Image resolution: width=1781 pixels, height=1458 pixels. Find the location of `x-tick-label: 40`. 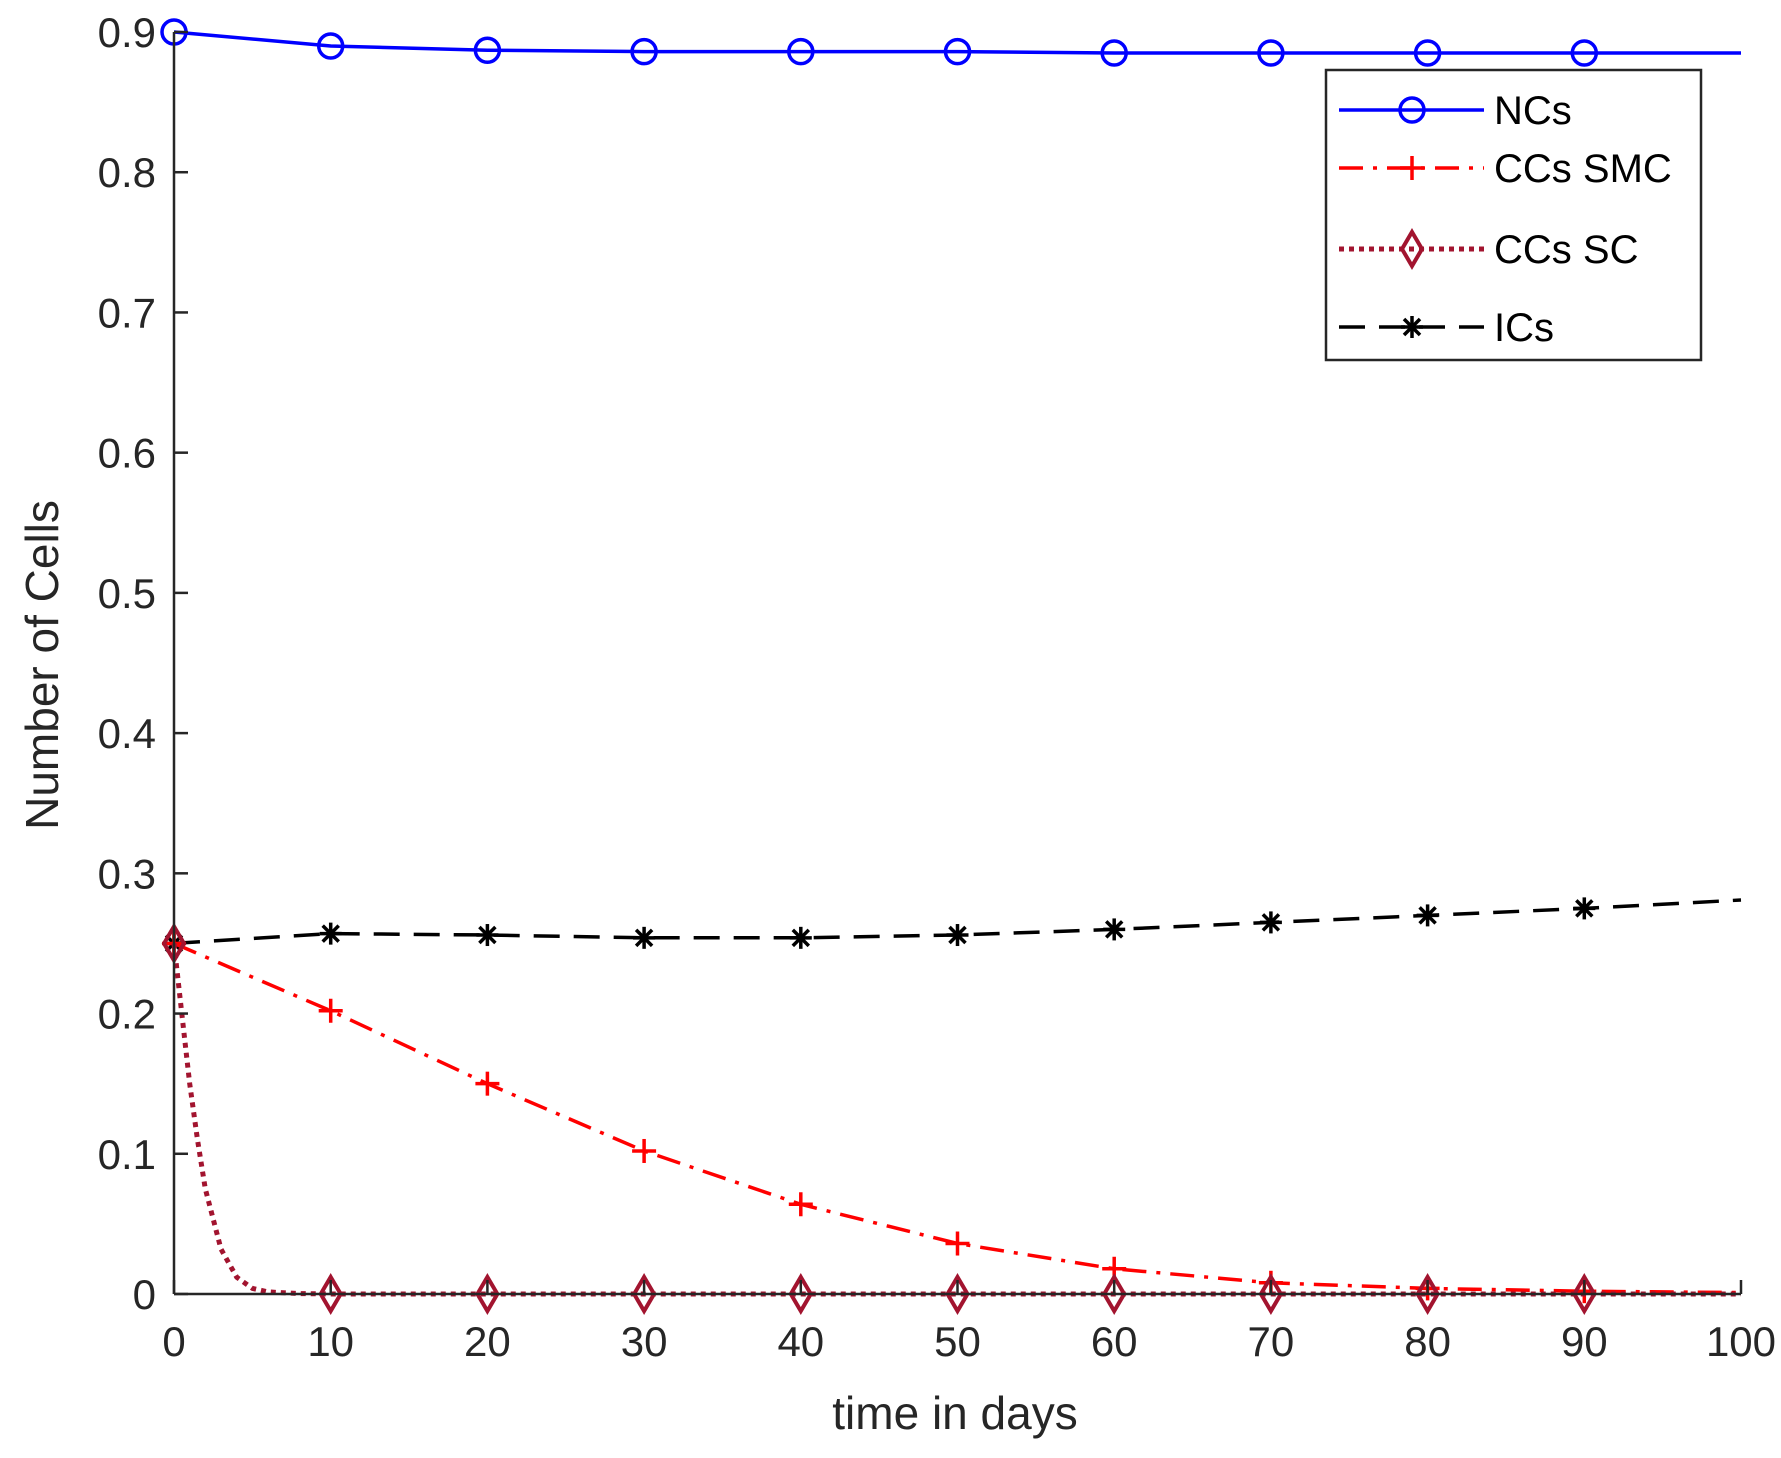

x-tick-label: 40 is located at coordinates (800, 1341).